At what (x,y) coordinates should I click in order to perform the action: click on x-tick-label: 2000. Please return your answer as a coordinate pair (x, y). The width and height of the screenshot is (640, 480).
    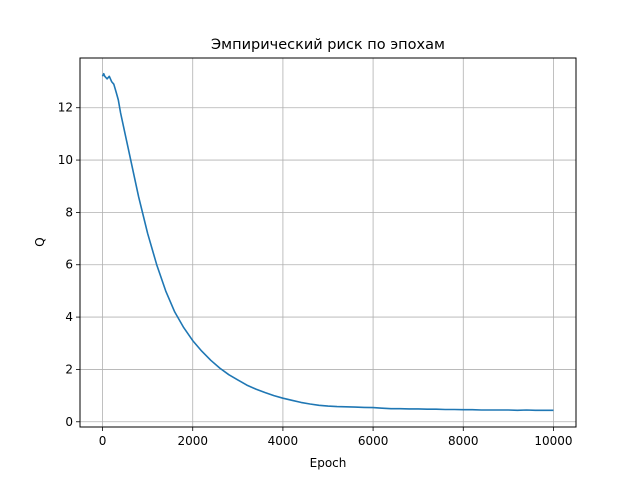
    Looking at the image, I should click on (192, 441).